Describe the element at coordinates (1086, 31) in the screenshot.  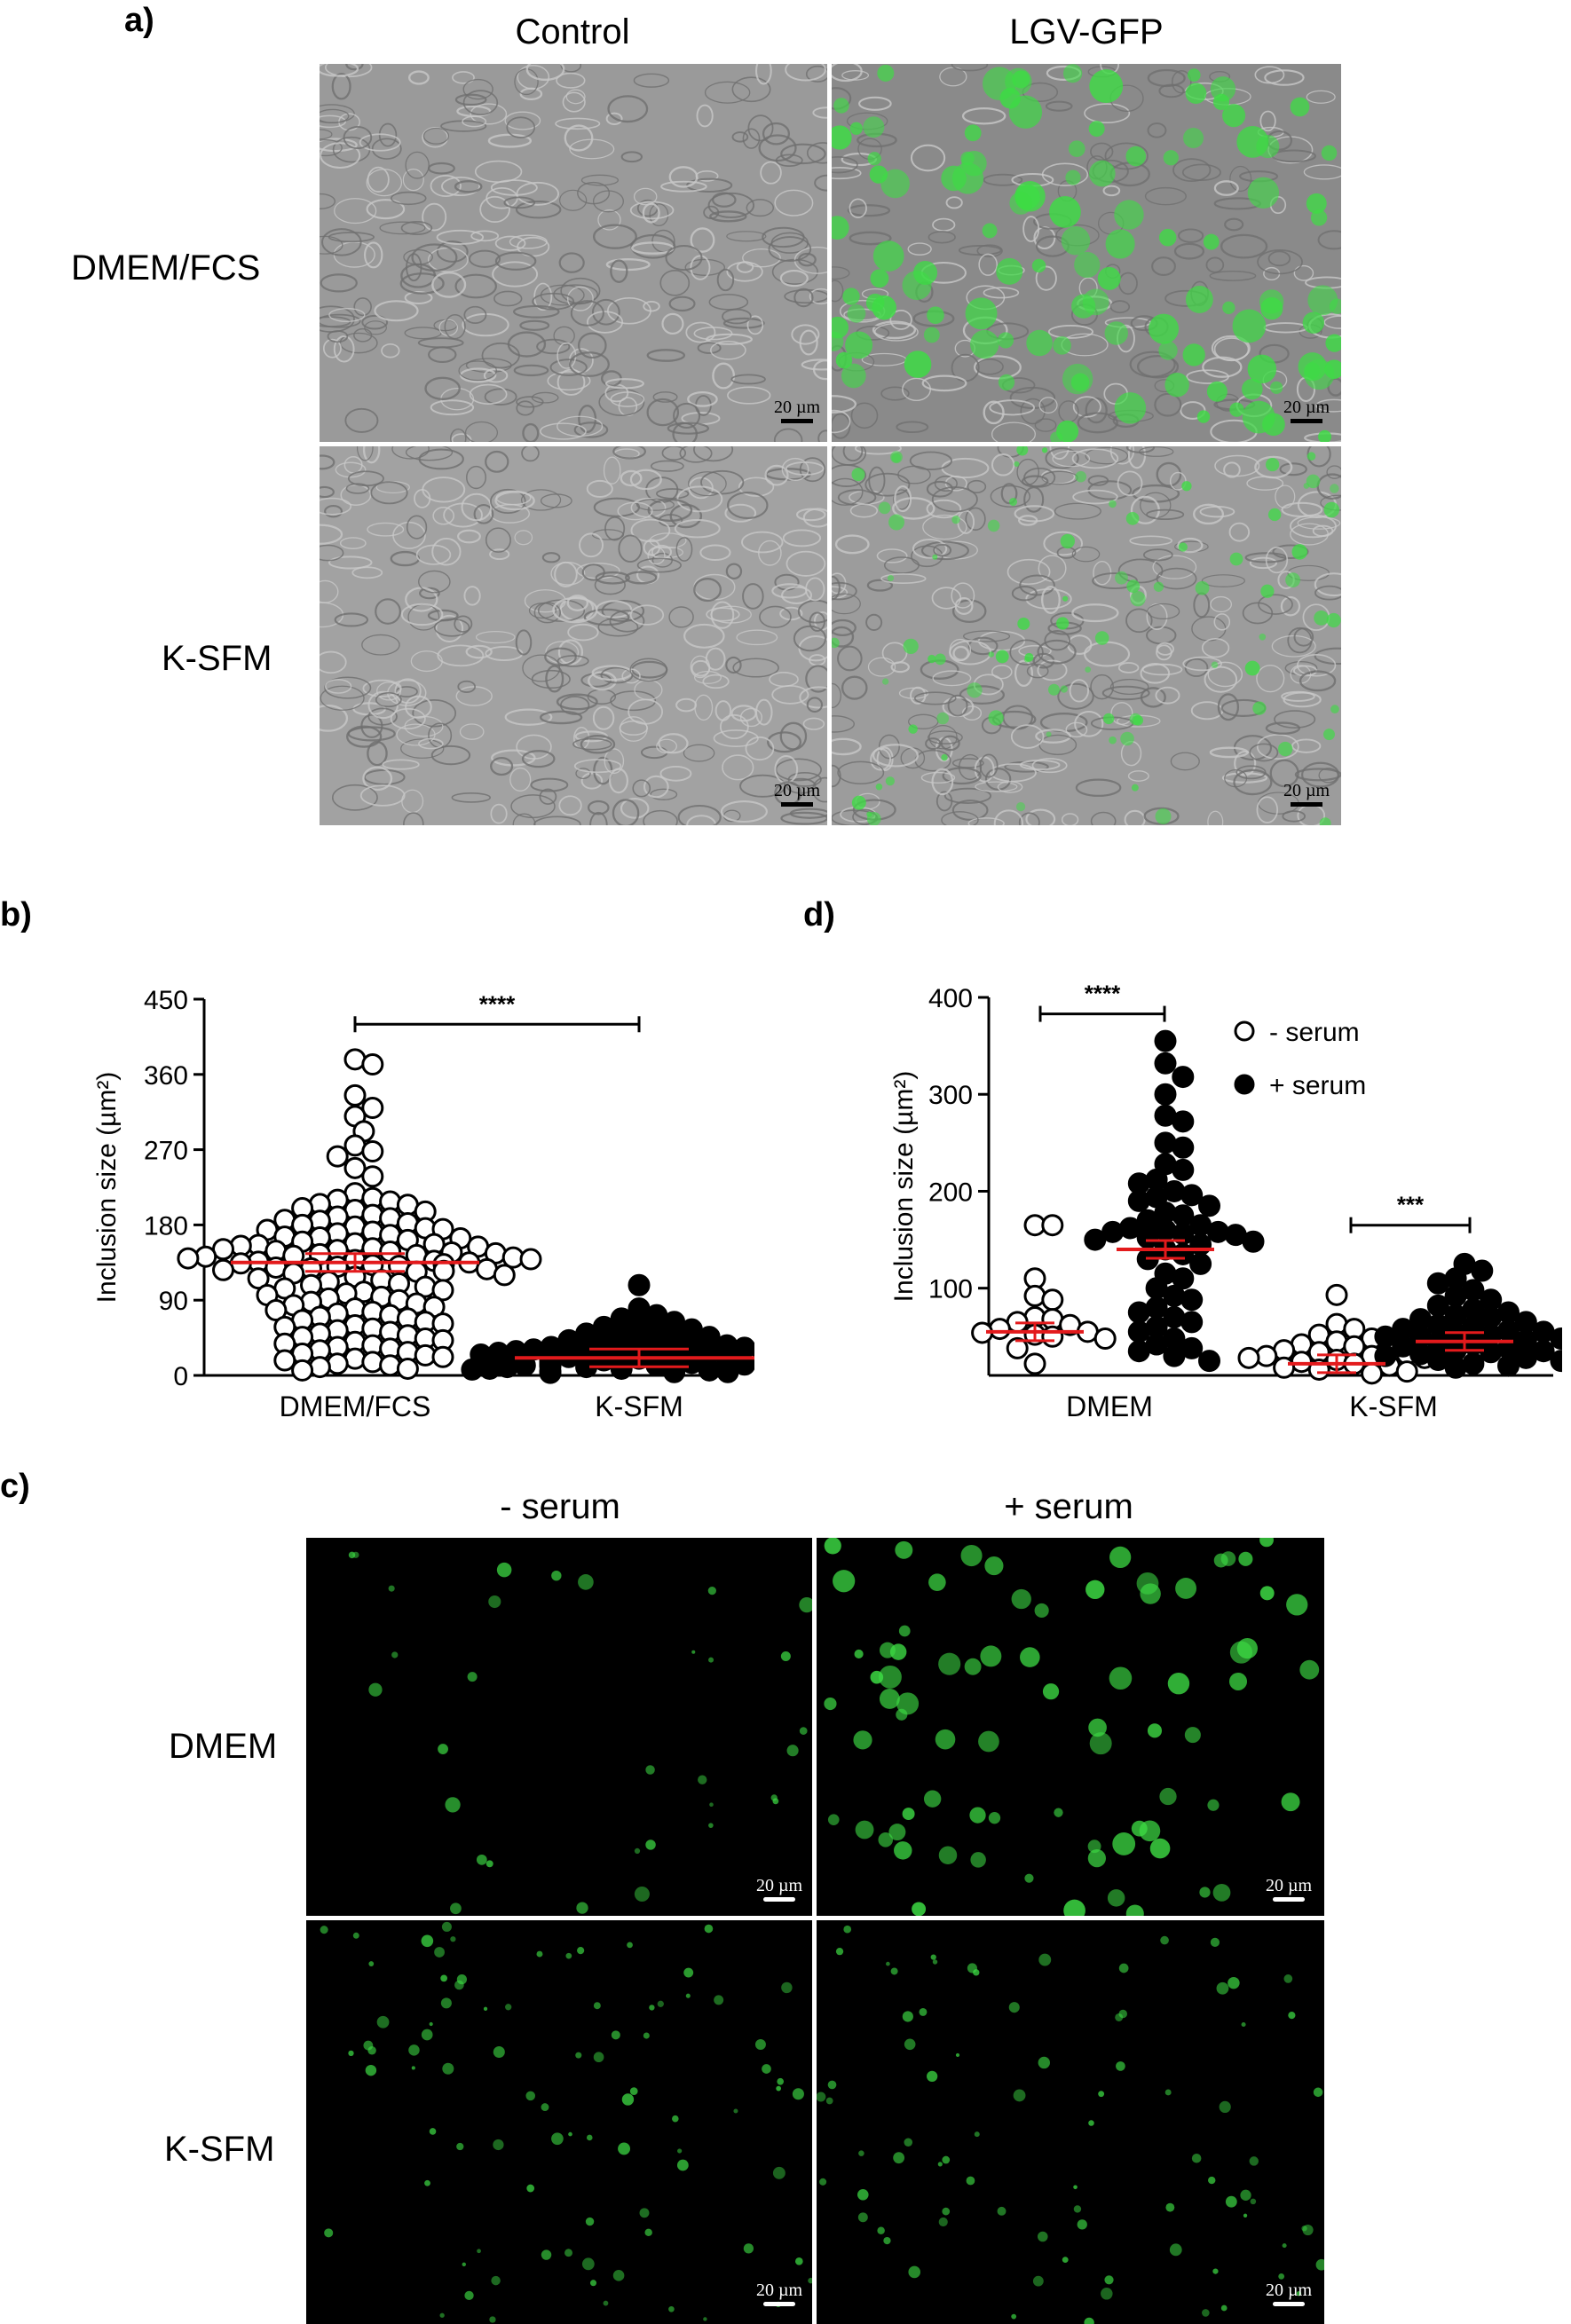
I see `column-header-lgv-gfp: LGV-GFP` at that location.